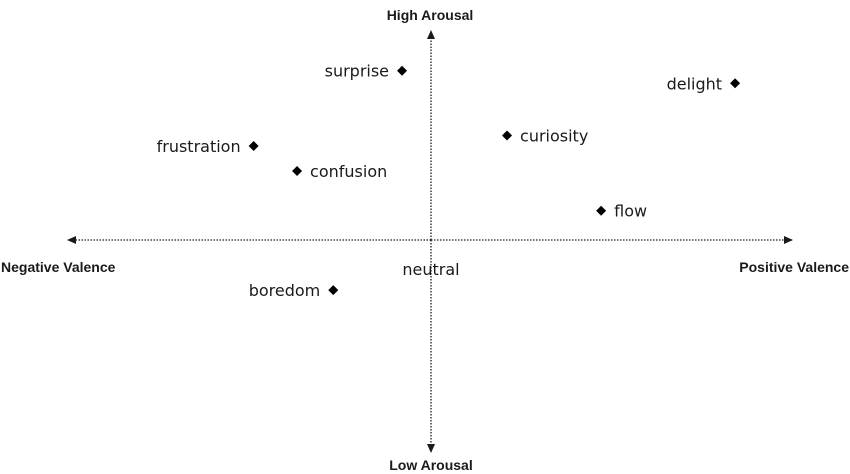  I want to click on low-arousal-label: Low Arousal, so click(431, 465).